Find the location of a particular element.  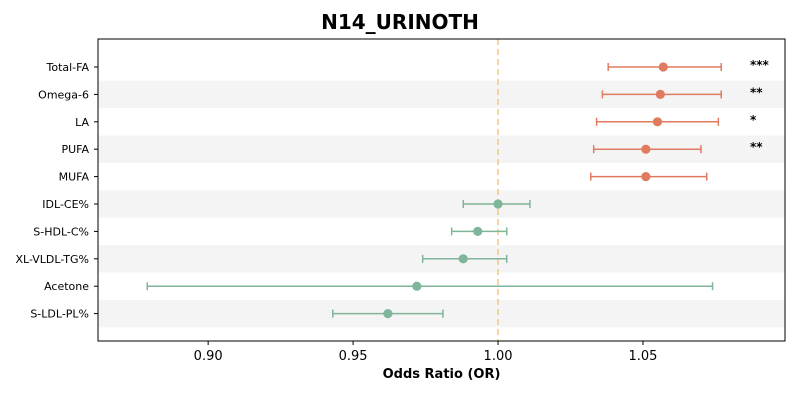

x-axis-label: Odds Ratio (OR) is located at coordinates (441, 374).